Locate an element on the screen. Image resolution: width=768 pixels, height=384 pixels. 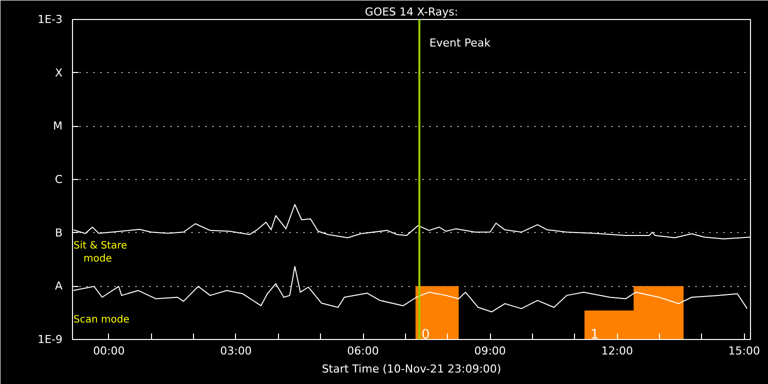
y-tick-label: C is located at coordinates (58, 179).